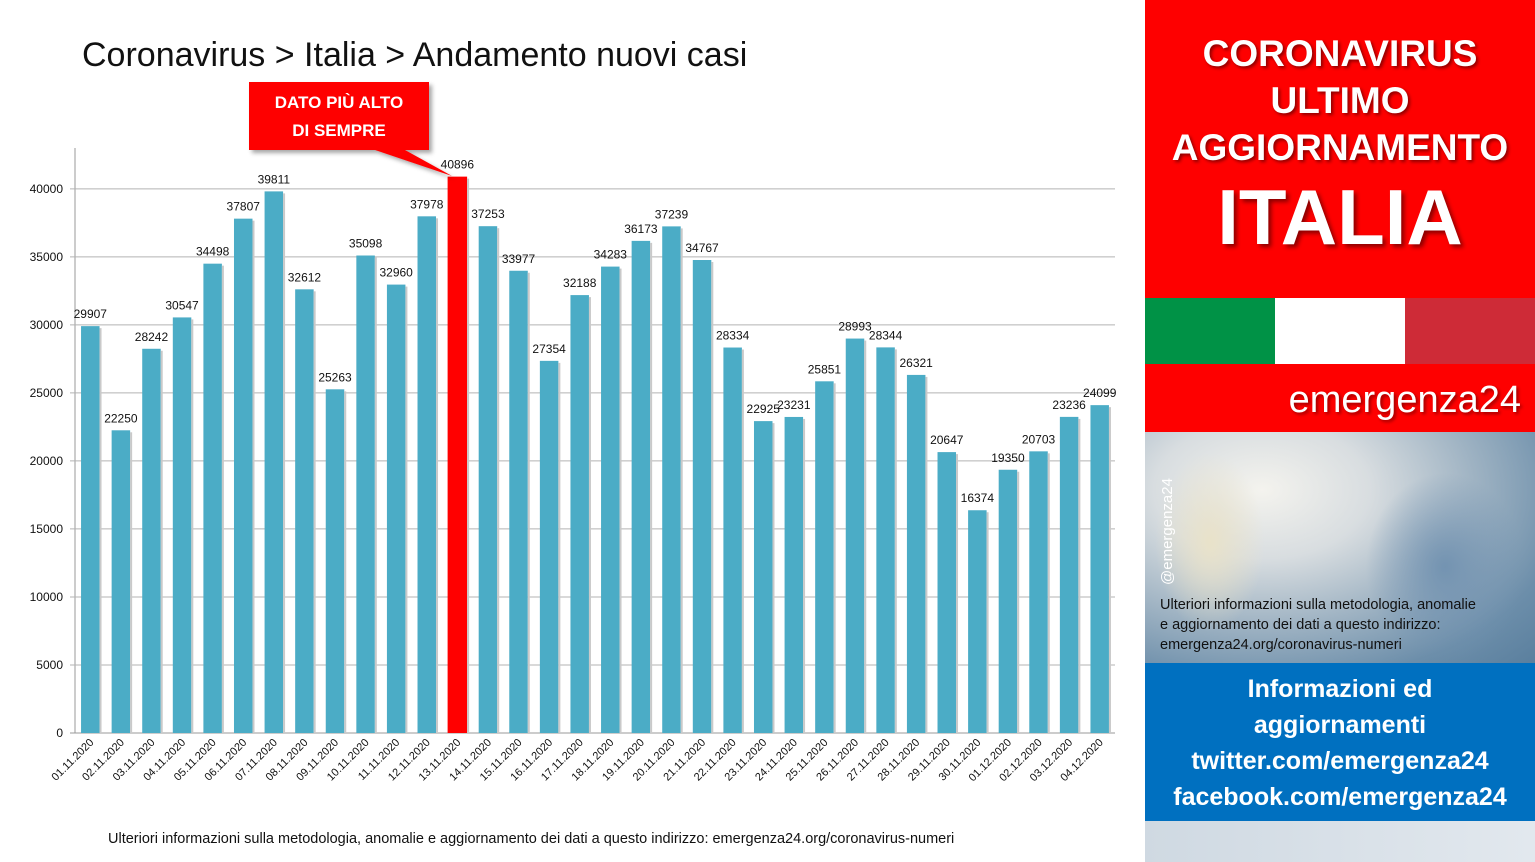 This screenshot has height=862, width=1535. Describe the element at coordinates (1340, 797) in the screenshot. I see `facebook-link: facebook.com/emergenza24` at that location.